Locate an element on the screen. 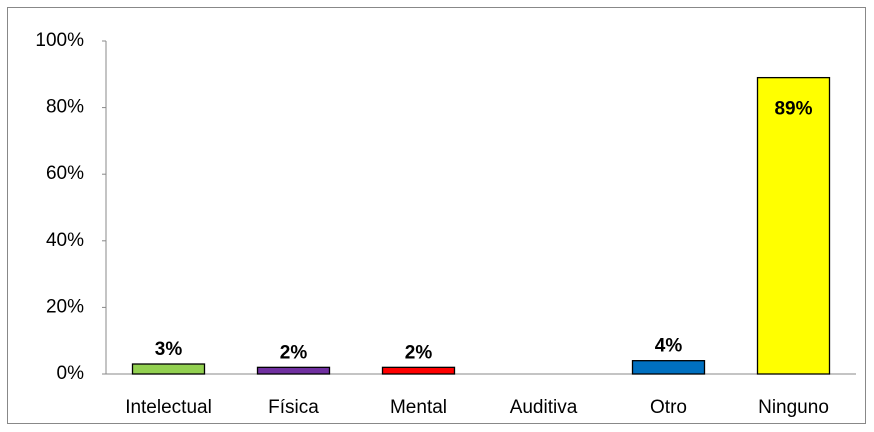 The image size is (874, 432). y-tick-label: 40% is located at coordinates (65, 240).